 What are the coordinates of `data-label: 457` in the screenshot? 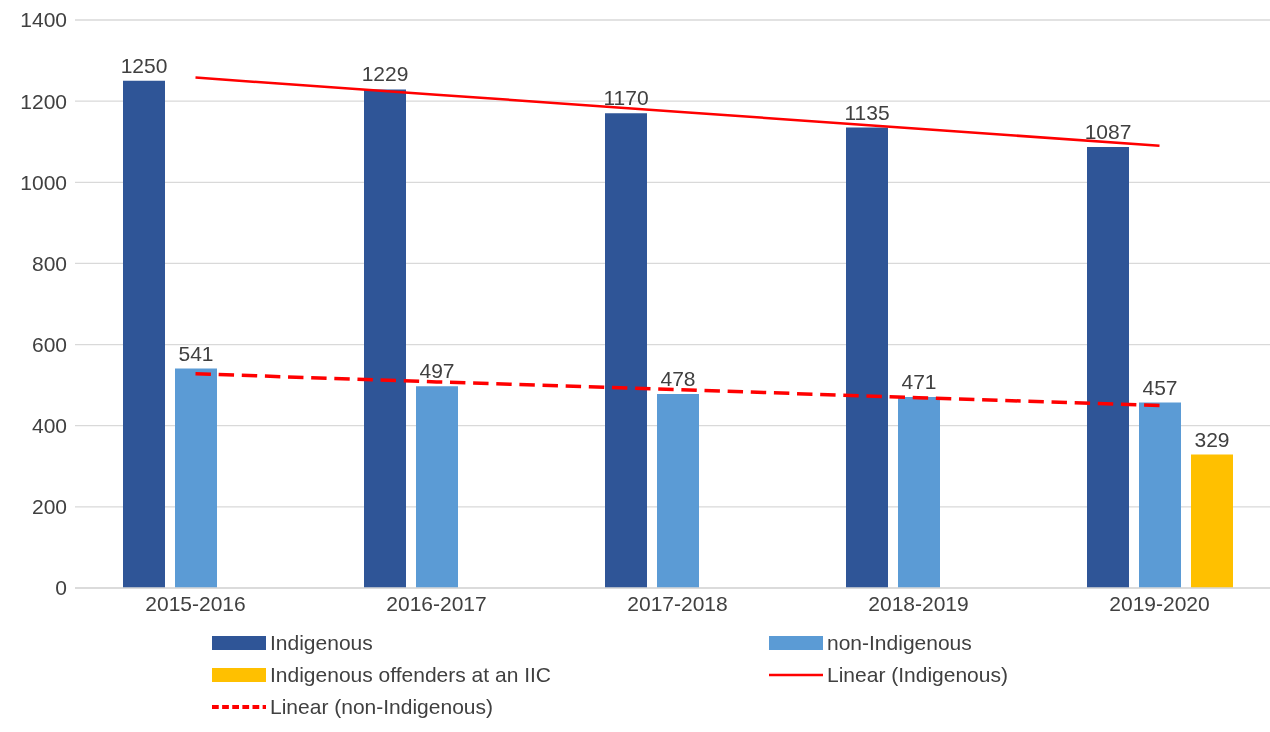 It's located at (1160, 387).